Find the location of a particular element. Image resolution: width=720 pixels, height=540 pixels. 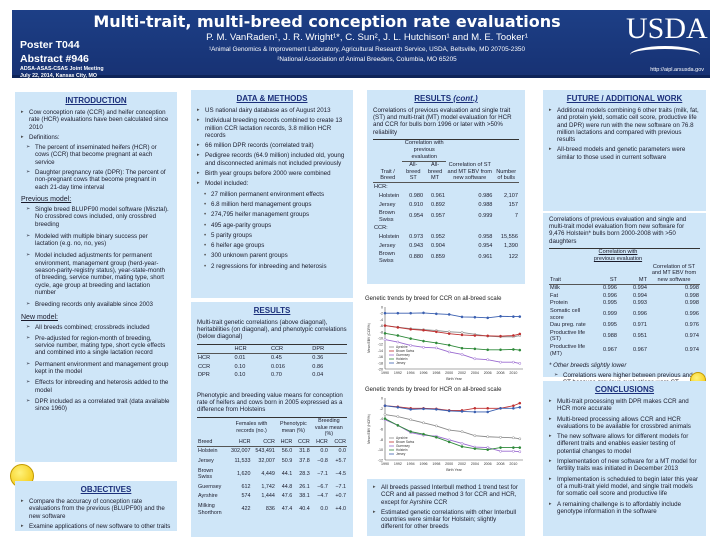

footnote: * Other breeds slightly lower is located at coordinates (588, 365).